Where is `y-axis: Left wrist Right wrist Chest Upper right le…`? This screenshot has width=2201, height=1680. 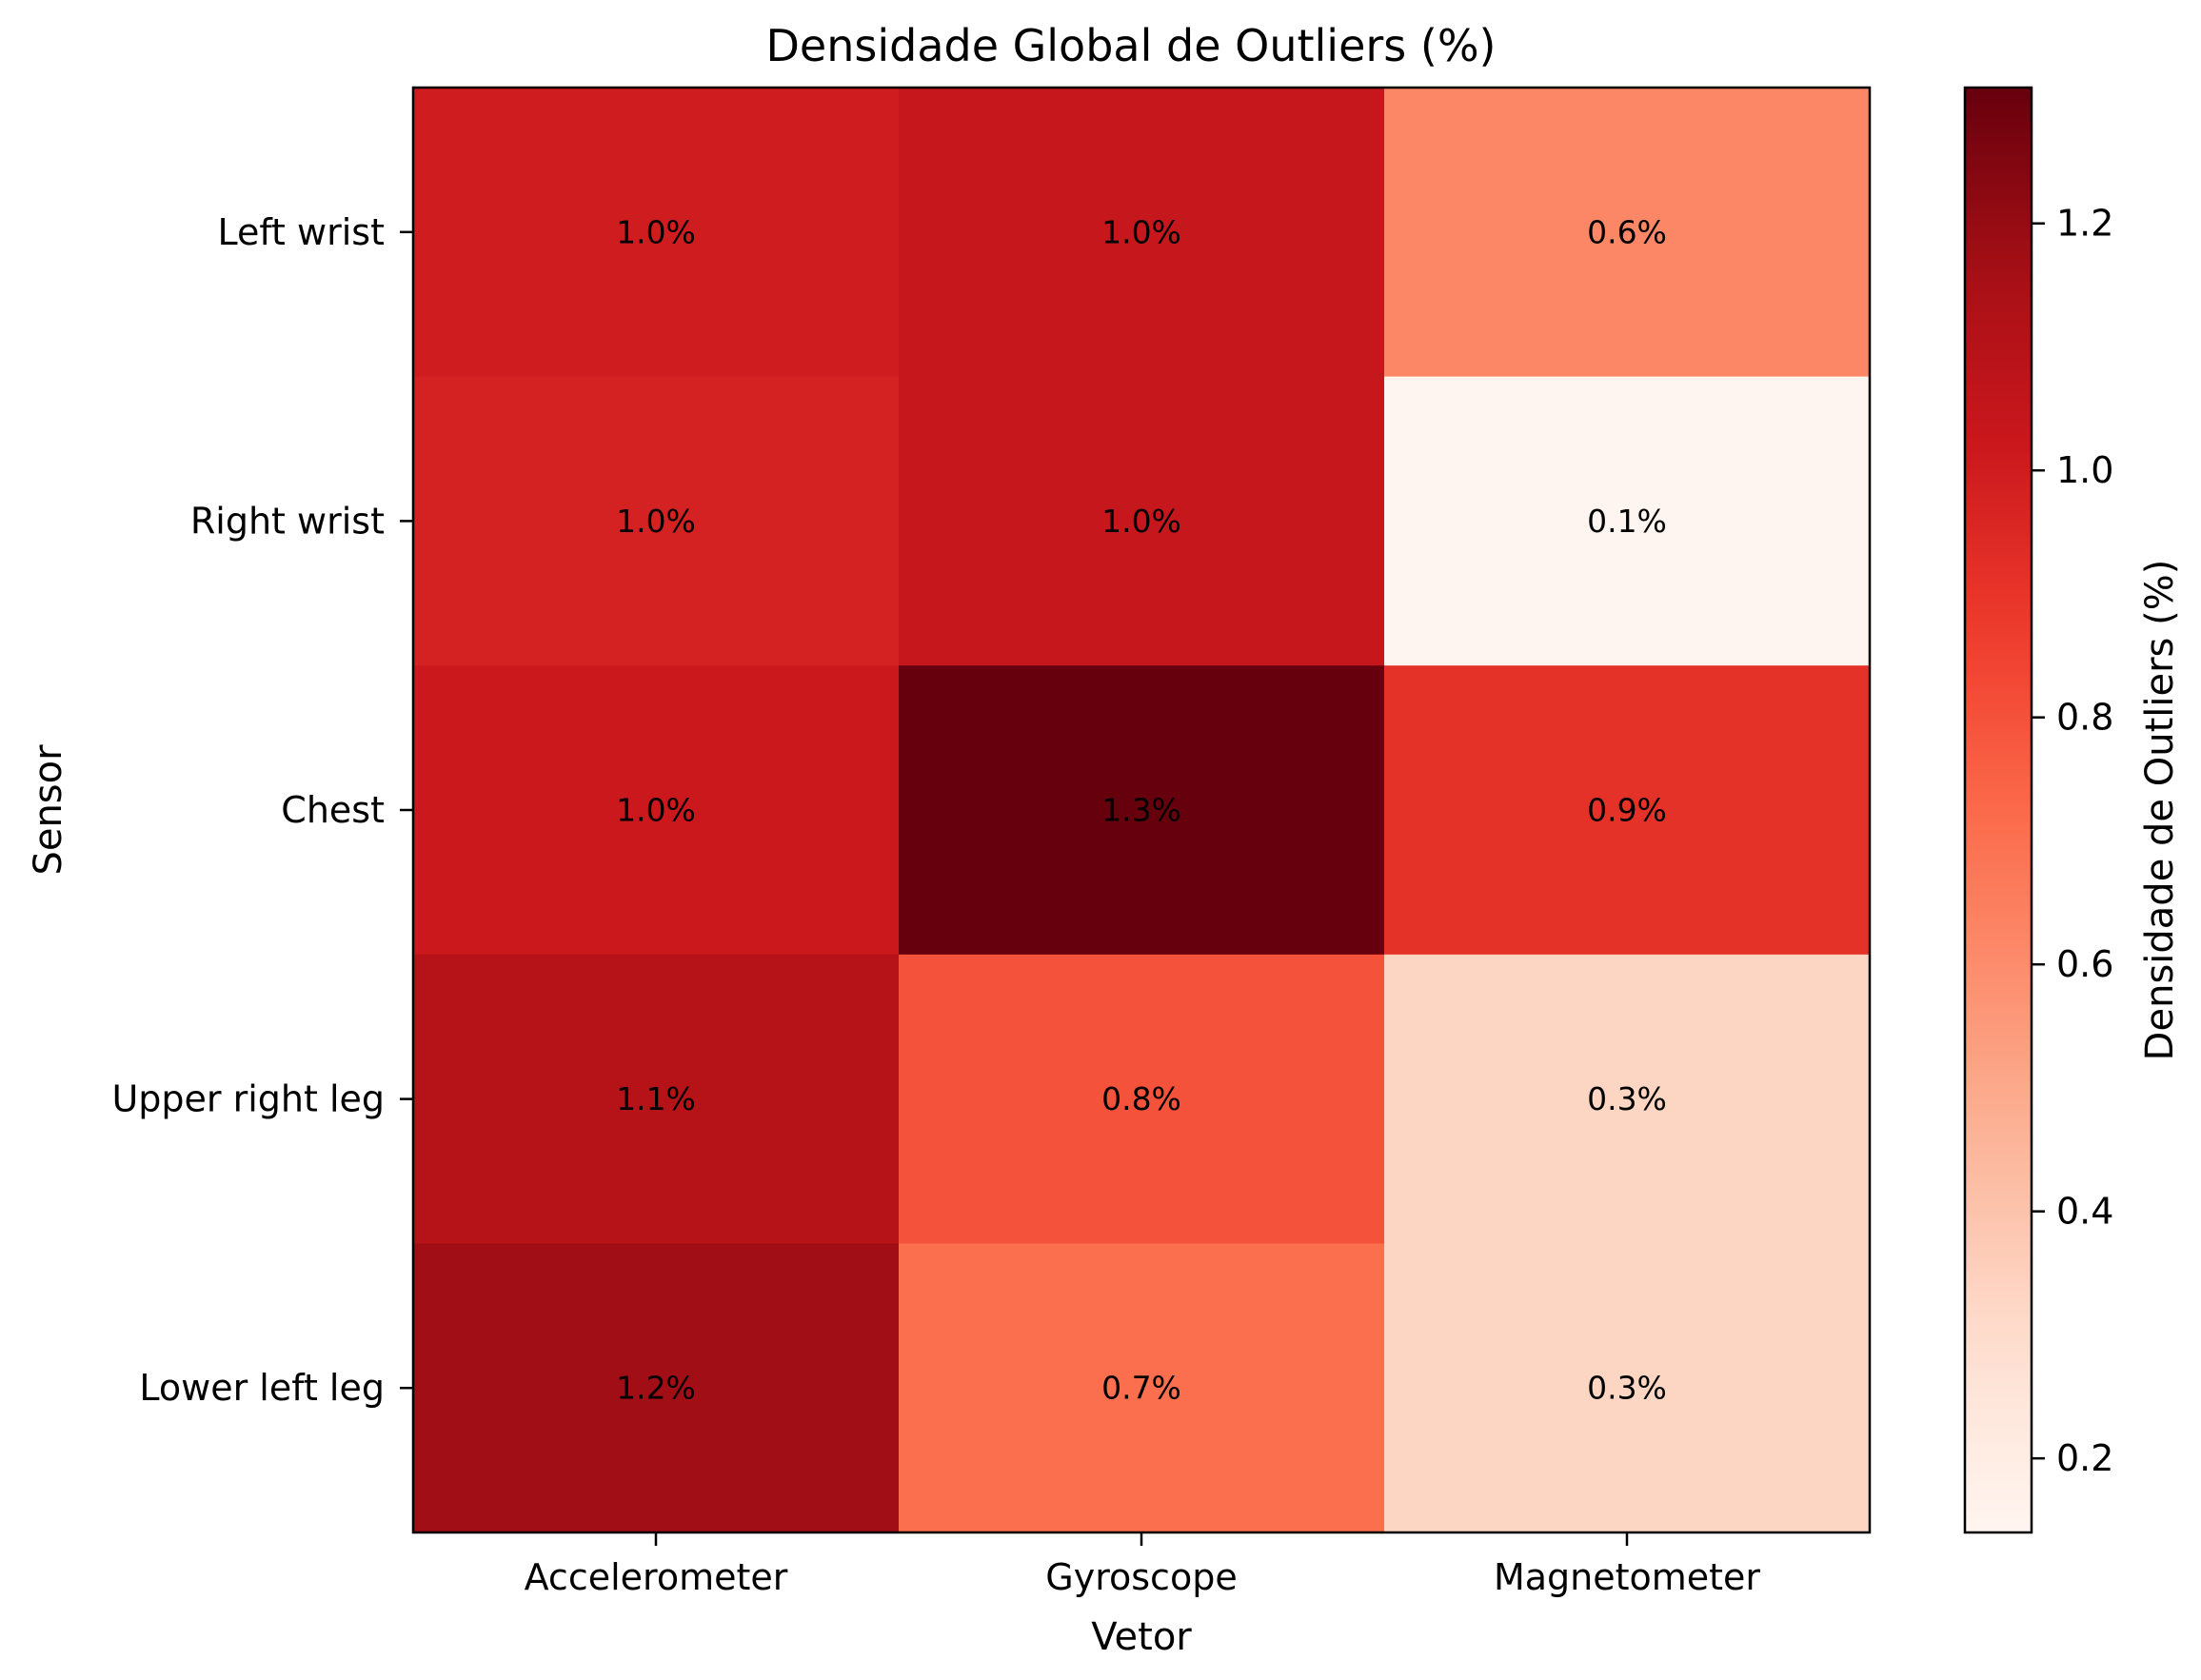 y-axis: Left wrist Right wrist Chest Upper right le… is located at coordinates (262, 810).